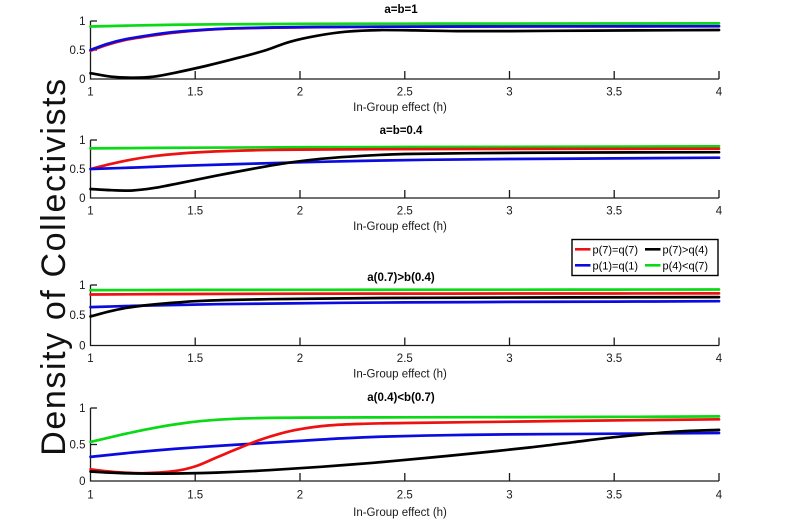  What do you see at coordinates (401, 10) in the screenshot?
I see `svg-text: a=b=1` at bounding box center [401, 10].